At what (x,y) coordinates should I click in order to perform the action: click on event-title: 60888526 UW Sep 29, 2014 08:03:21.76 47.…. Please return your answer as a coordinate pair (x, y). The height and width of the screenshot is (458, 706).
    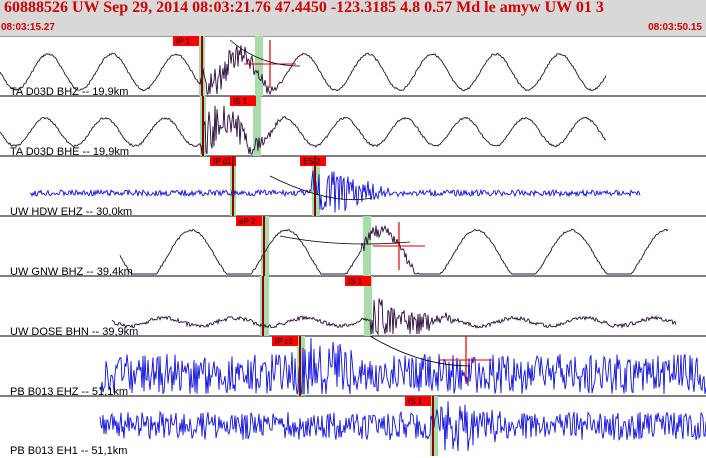
    Looking at the image, I should click on (304, 8).